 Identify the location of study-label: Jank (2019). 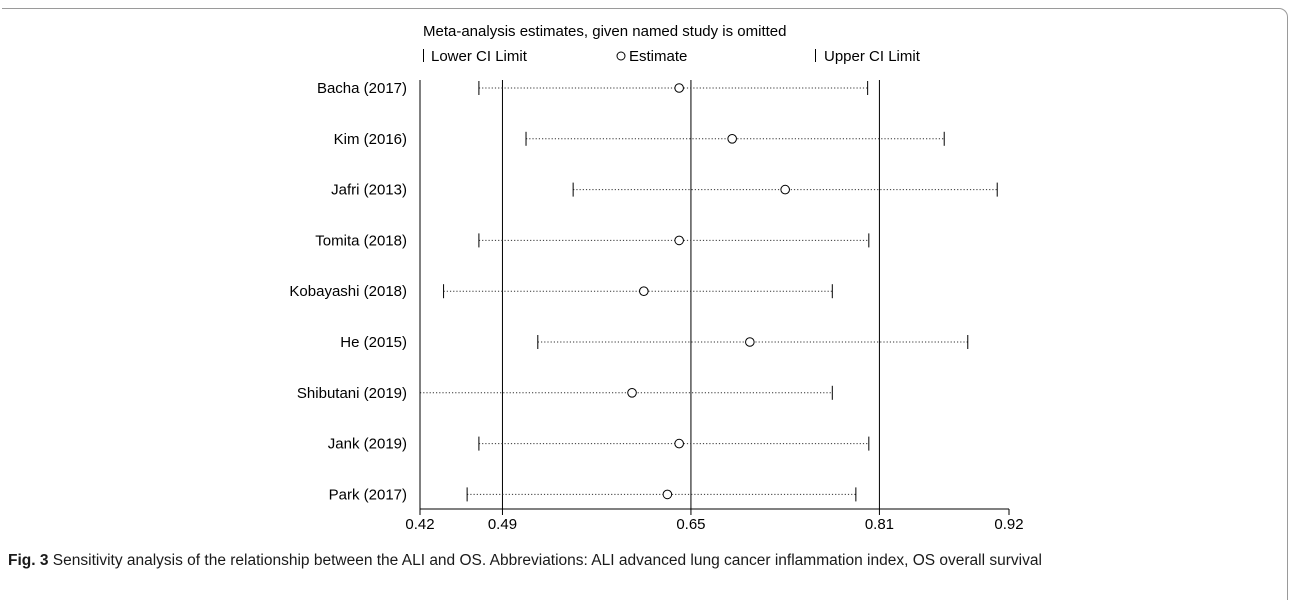
(367, 444).